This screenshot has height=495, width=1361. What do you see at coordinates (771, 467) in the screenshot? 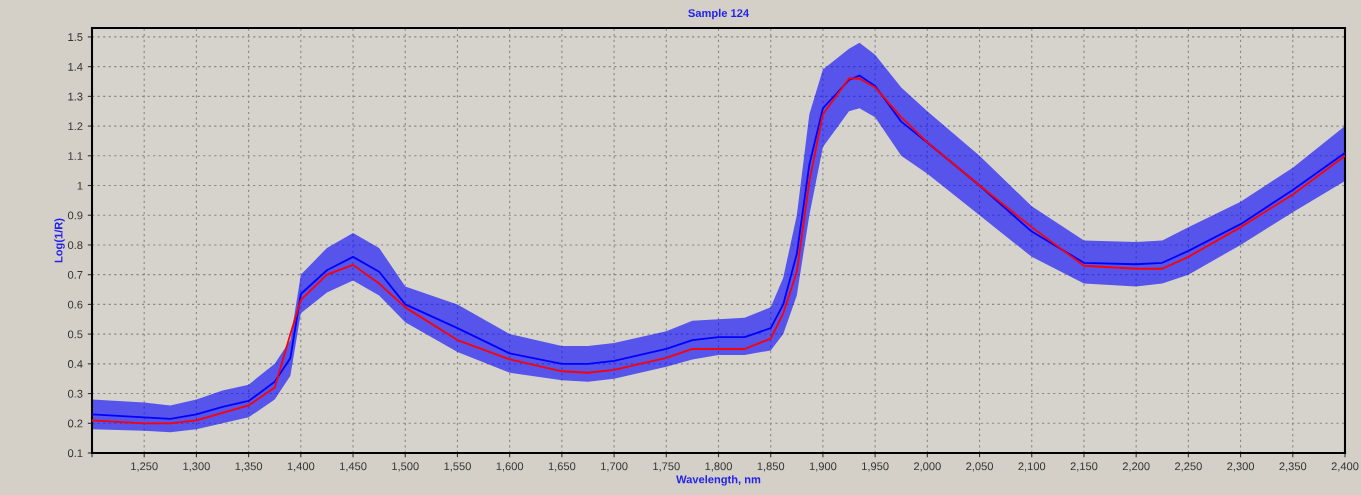
I see `x-tick-label: 1,850` at bounding box center [771, 467].